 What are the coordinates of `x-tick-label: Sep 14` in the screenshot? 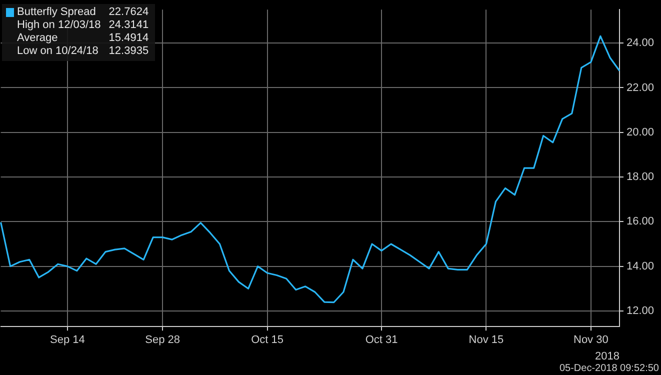 It's located at (67, 340).